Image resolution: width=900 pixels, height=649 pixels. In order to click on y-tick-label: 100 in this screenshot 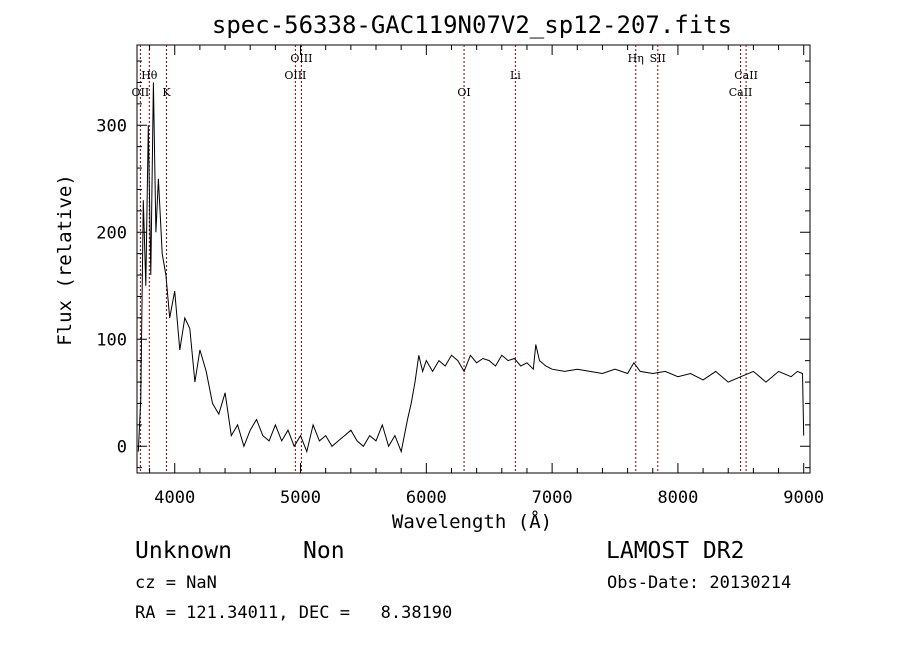, I will do `click(111, 340)`.